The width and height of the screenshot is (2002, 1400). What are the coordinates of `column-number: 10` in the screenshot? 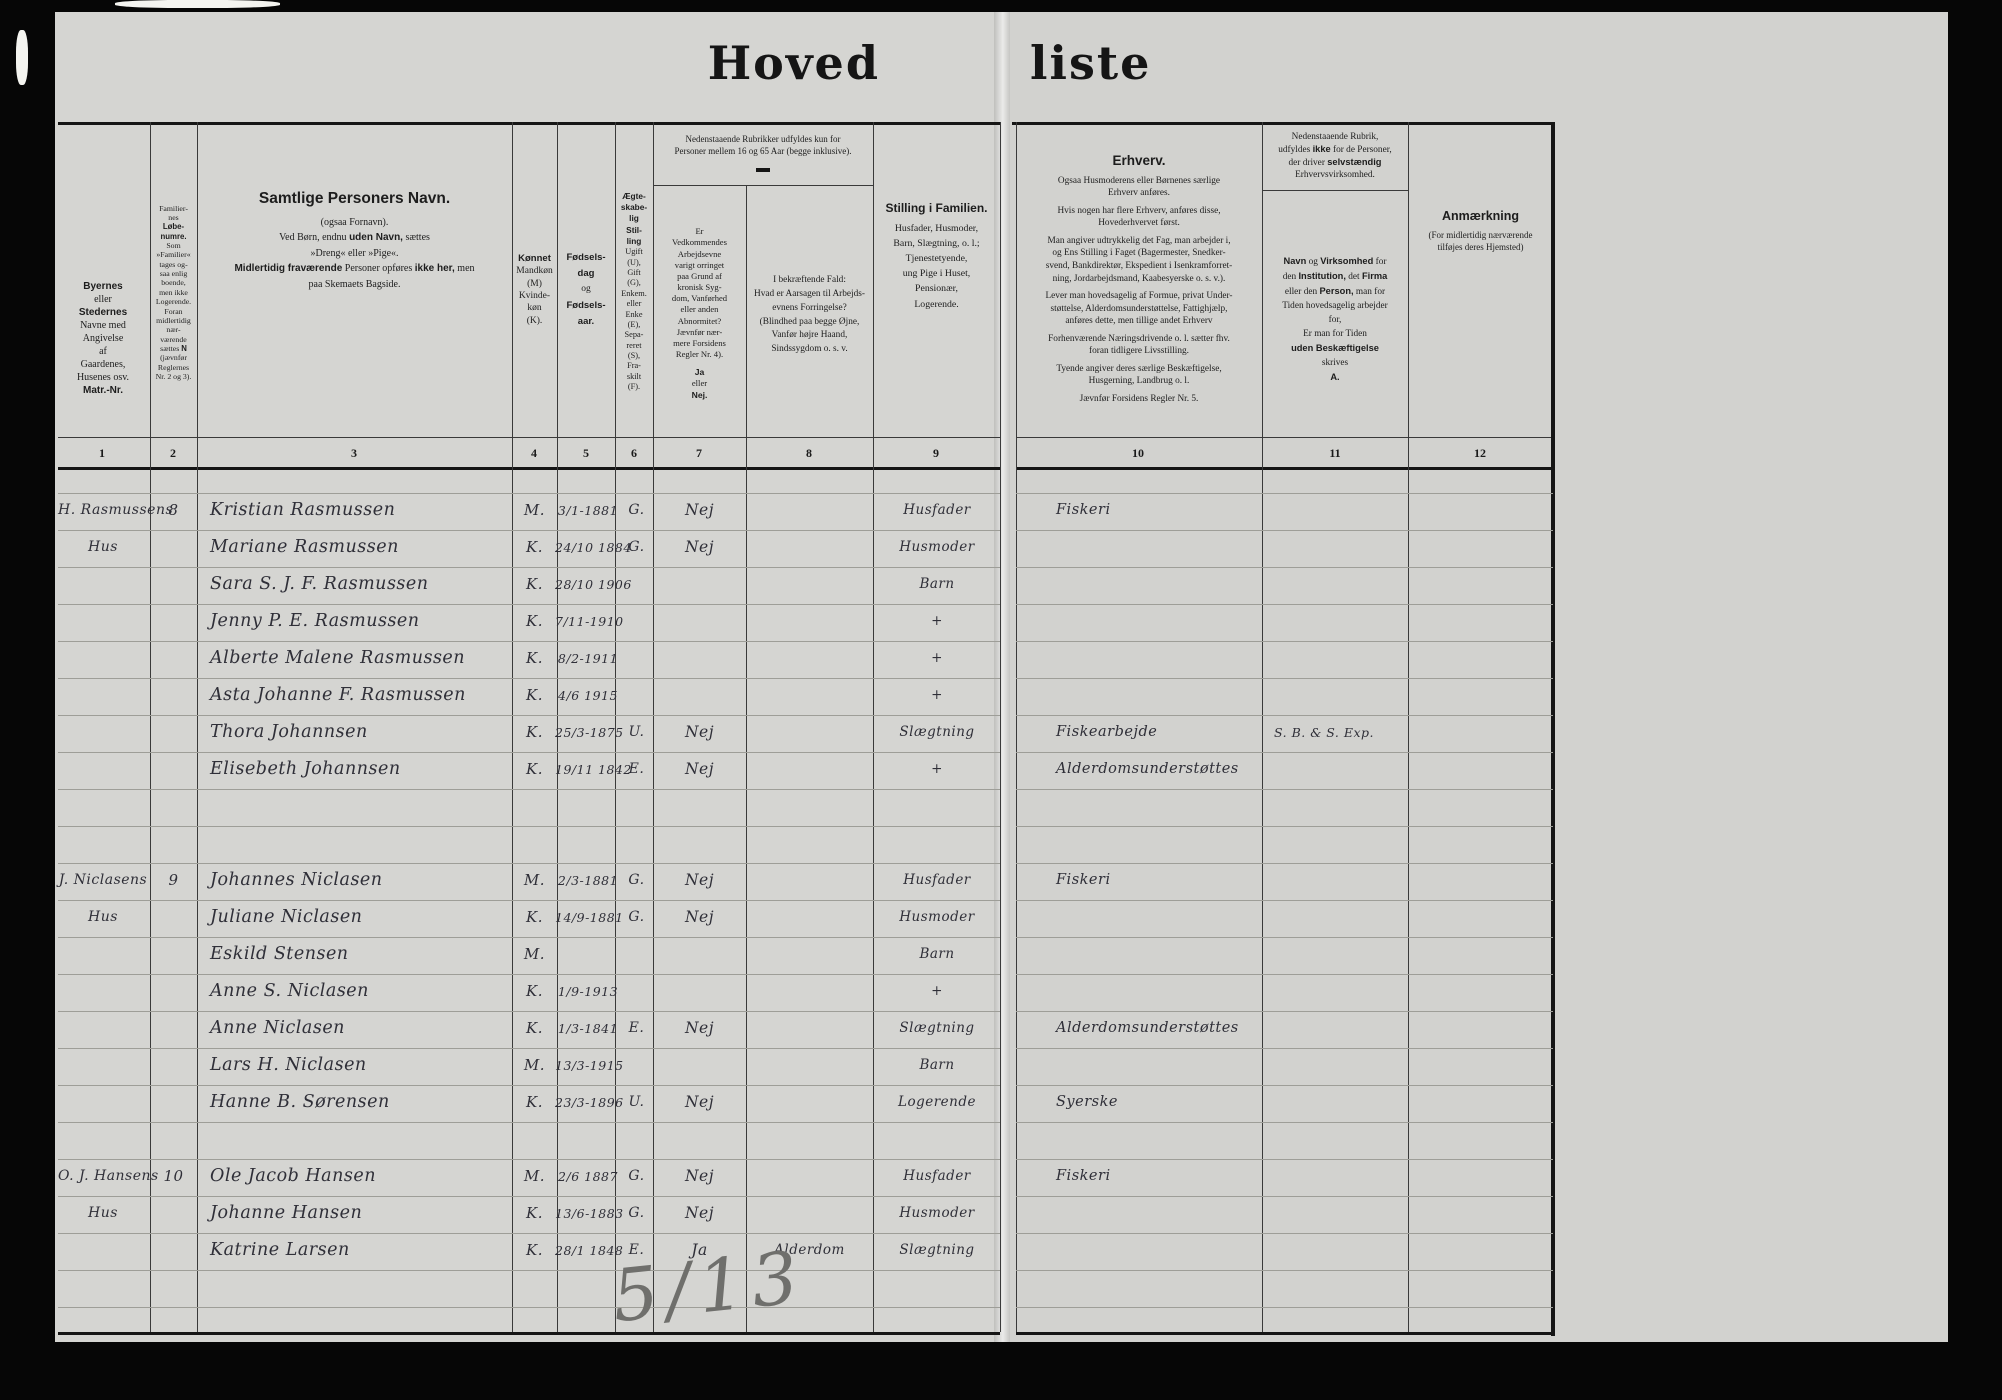 It's located at (1138, 453).